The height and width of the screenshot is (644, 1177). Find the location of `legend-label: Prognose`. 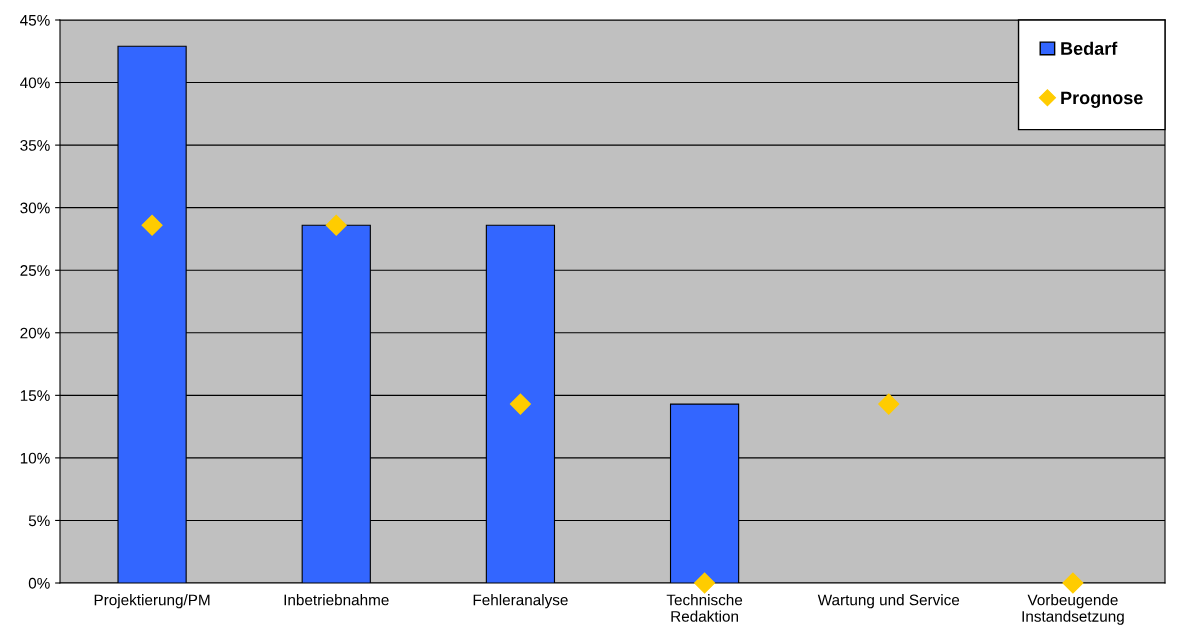

legend-label: Prognose is located at coordinates (1102, 99).